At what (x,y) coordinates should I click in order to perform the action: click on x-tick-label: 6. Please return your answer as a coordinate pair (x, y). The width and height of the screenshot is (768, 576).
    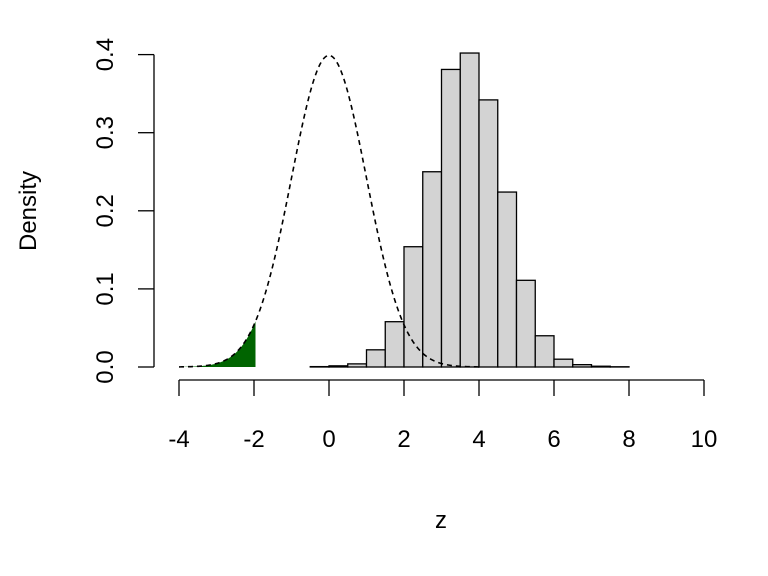
    Looking at the image, I should click on (553, 439).